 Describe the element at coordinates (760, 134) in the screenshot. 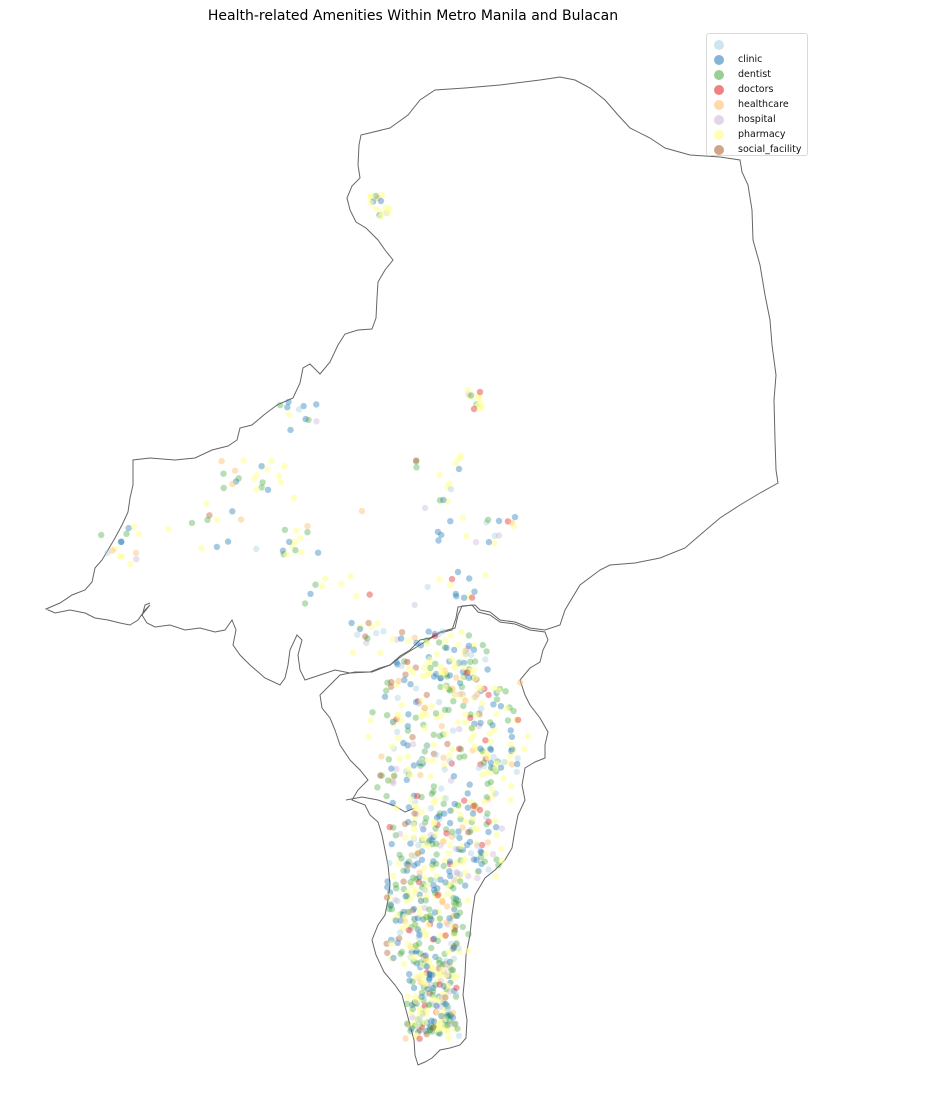

I see `legend-item-pharmacy: pharmacy` at that location.